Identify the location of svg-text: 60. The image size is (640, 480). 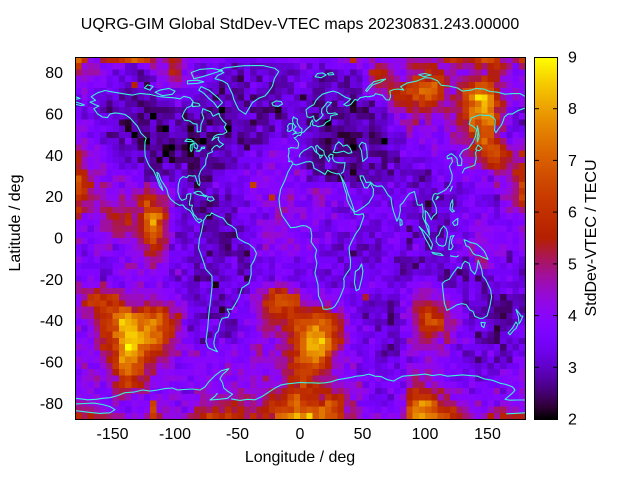
(54, 114).